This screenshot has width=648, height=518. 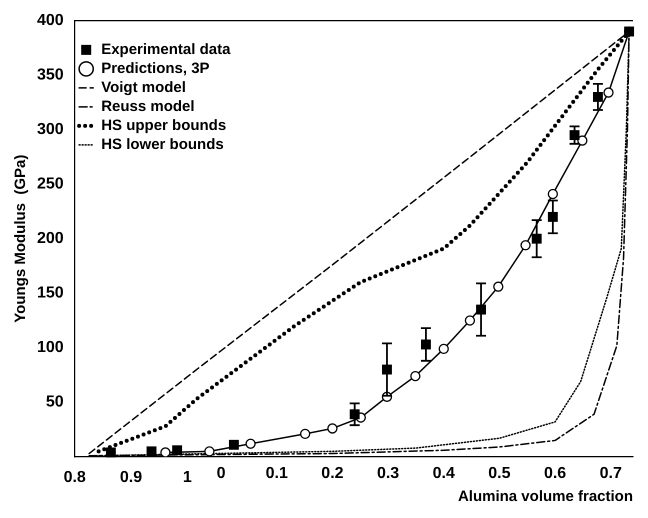 I want to click on y-tick-label: 100, so click(x=50, y=347).